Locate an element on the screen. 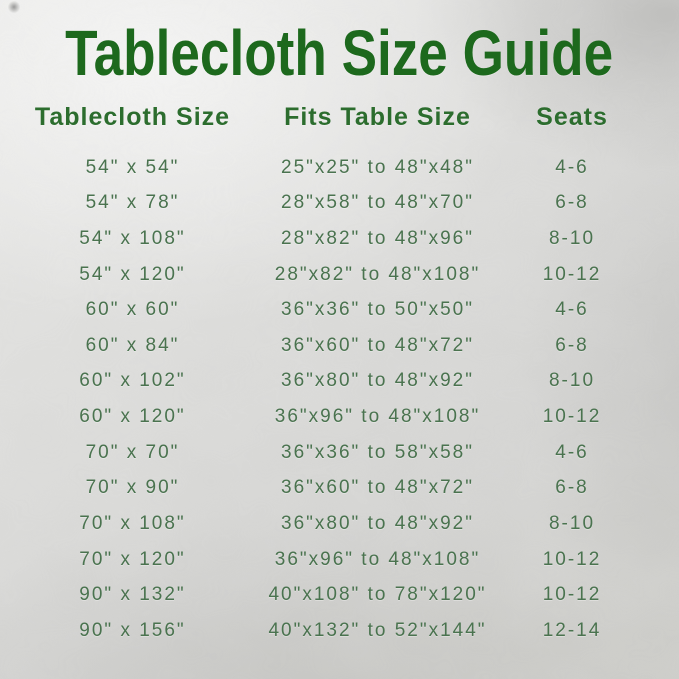  table-row: 54" x 120" 28"x82" to 48"x108" 10-12 is located at coordinates (327, 275).